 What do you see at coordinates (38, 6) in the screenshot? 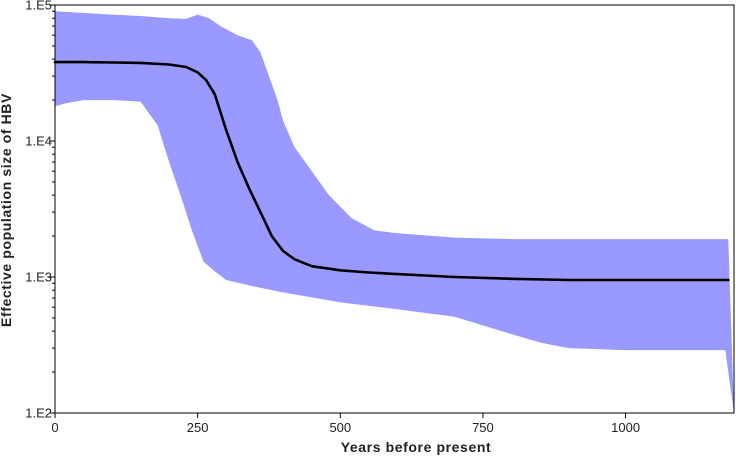
I see `y-tick-label: 1.E5` at bounding box center [38, 6].